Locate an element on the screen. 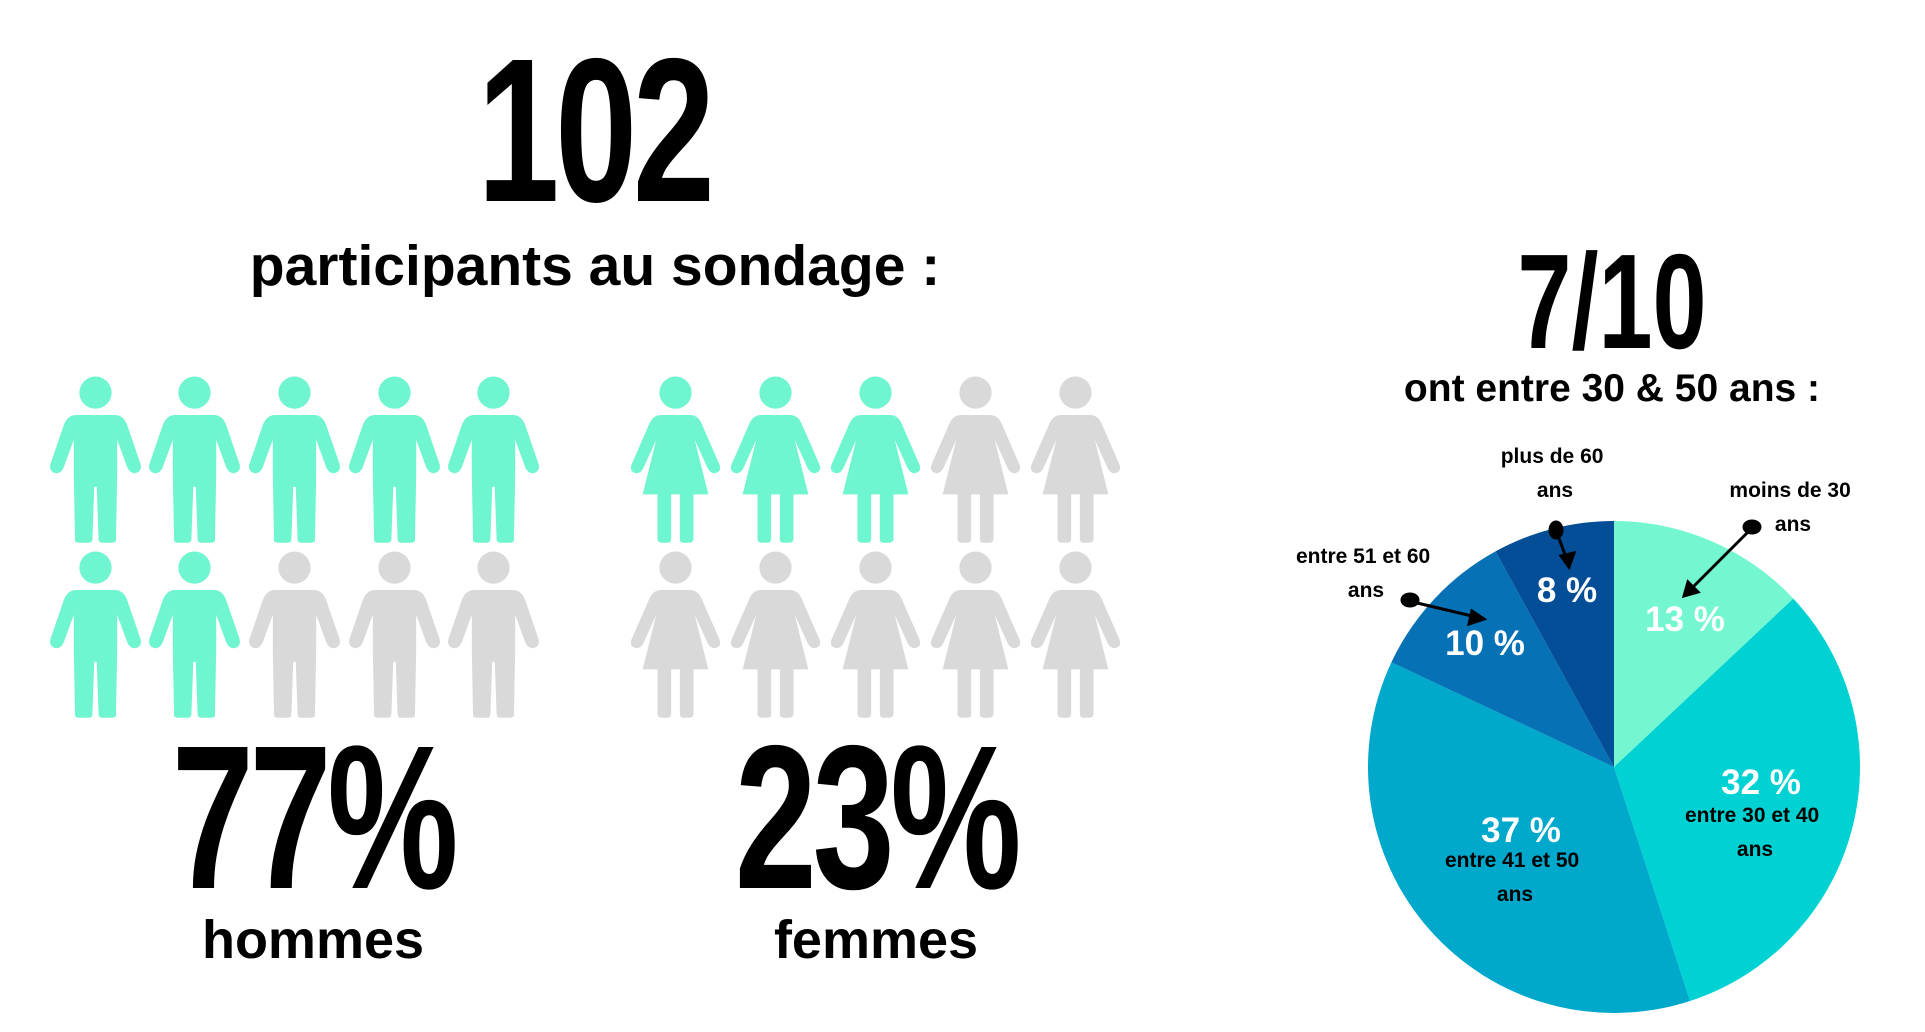  value-label: 37 % is located at coordinates (1521, 830).